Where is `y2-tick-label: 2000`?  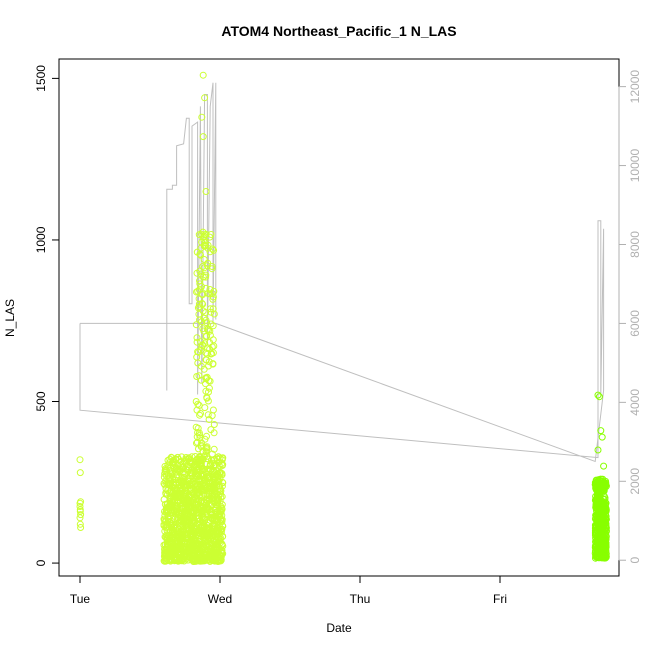 y2-tick-label: 2000 is located at coordinates (635, 481).